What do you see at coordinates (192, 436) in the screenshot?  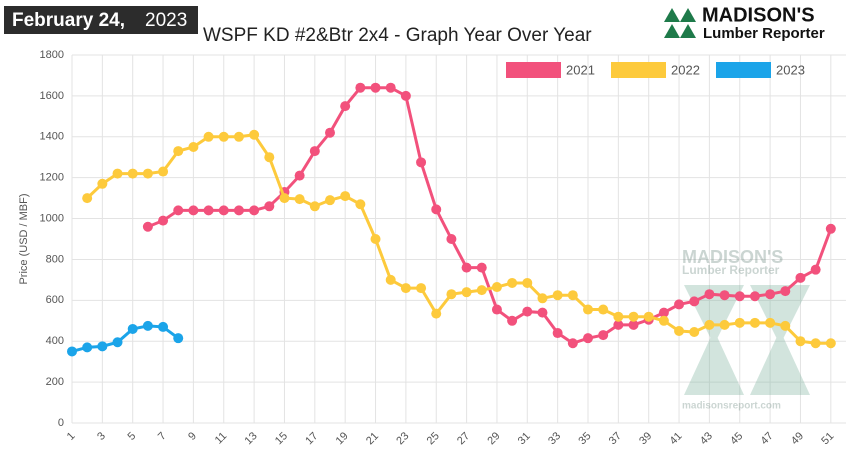 I see `x-tick-label: 9` at bounding box center [192, 436].